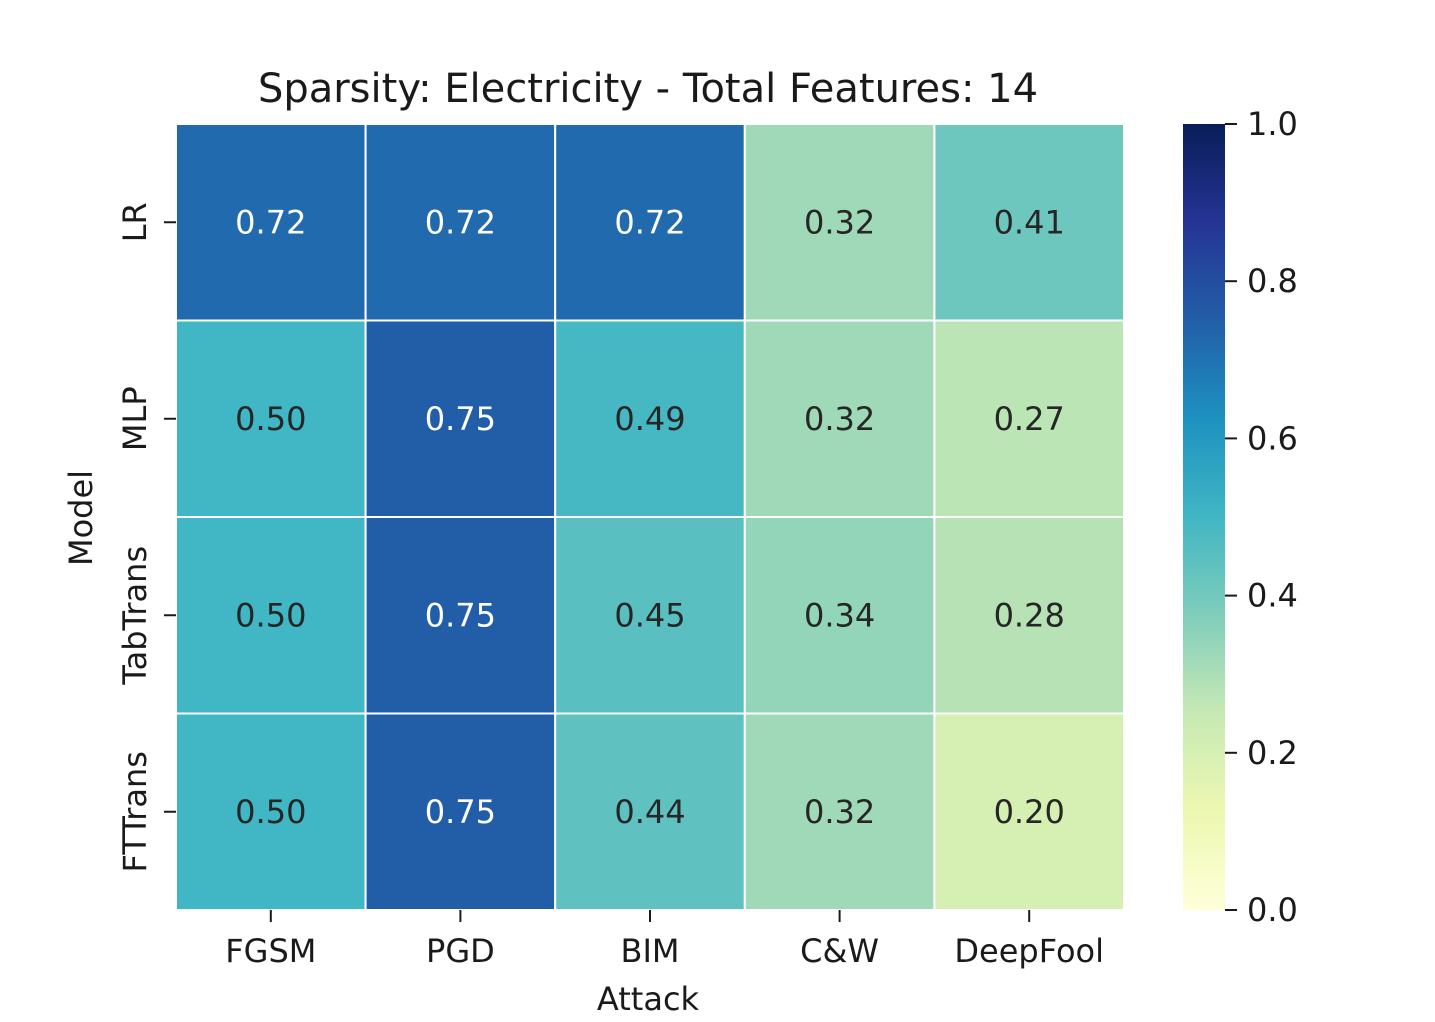 The height and width of the screenshot is (1022, 1435). I want to click on cell-lr-candw, so click(839, 222).